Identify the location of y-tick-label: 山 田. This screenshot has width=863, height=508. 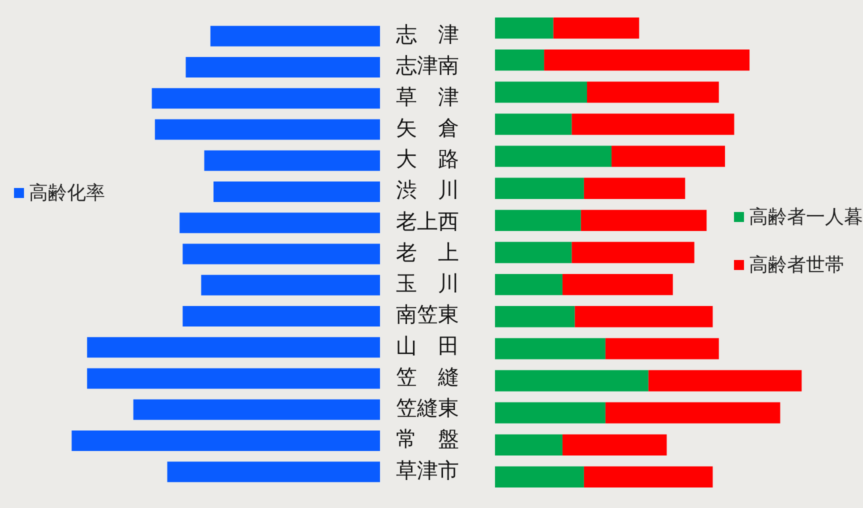
(427, 346).